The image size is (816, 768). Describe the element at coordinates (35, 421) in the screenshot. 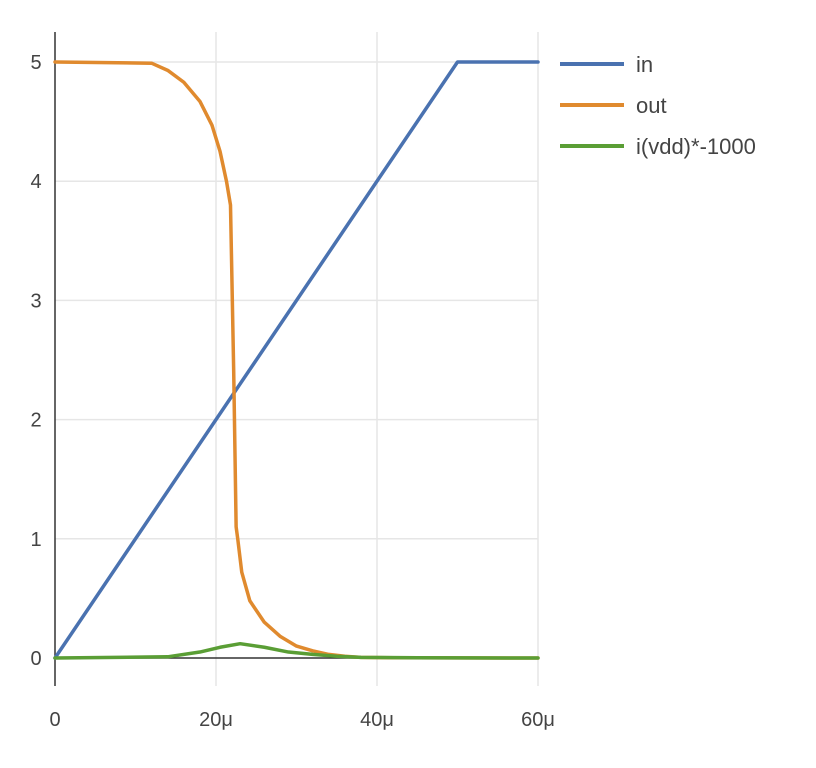

I see `y-tick-label: 2` at that location.